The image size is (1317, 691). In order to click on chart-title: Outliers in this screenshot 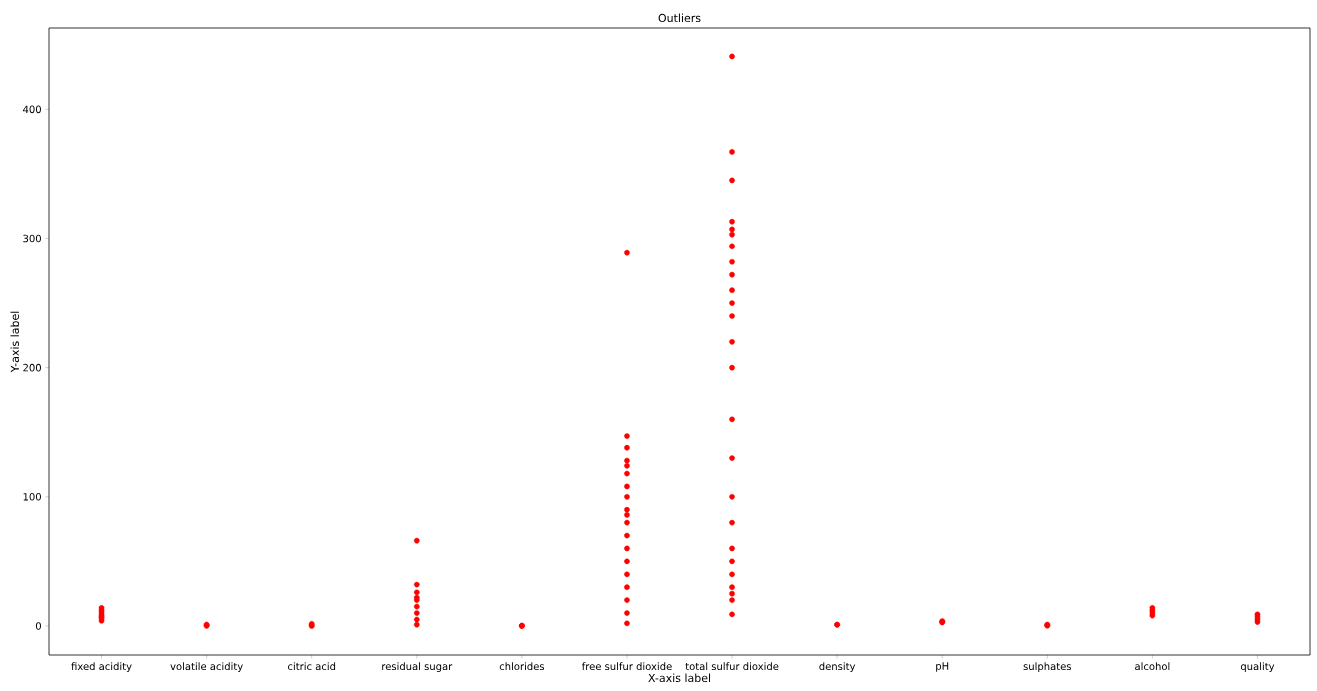, I will do `click(679, 18)`.